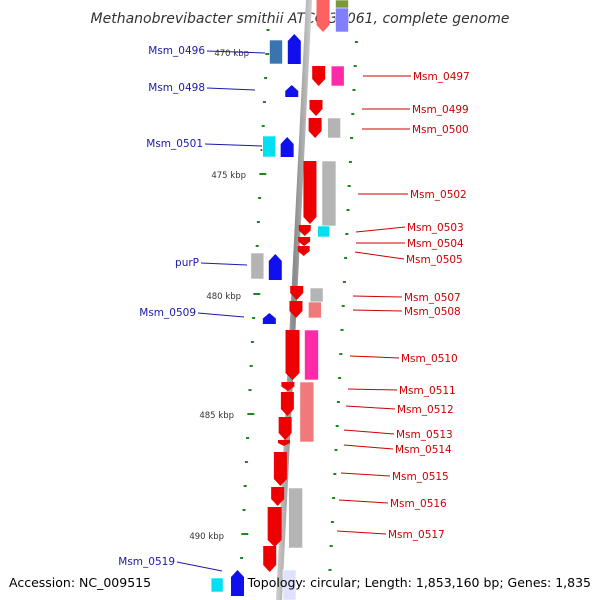 This screenshot has width=600, height=600. What do you see at coordinates (438, 195) in the screenshot?
I see `gene-label-msm-0502: Msm_0502` at bounding box center [438, 195].